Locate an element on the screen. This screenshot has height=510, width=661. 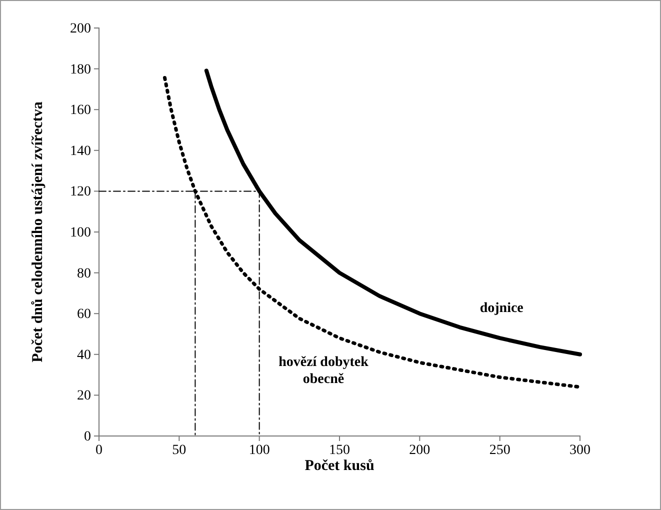
x-tick-label: 250 is located at coordinates (499, 450).